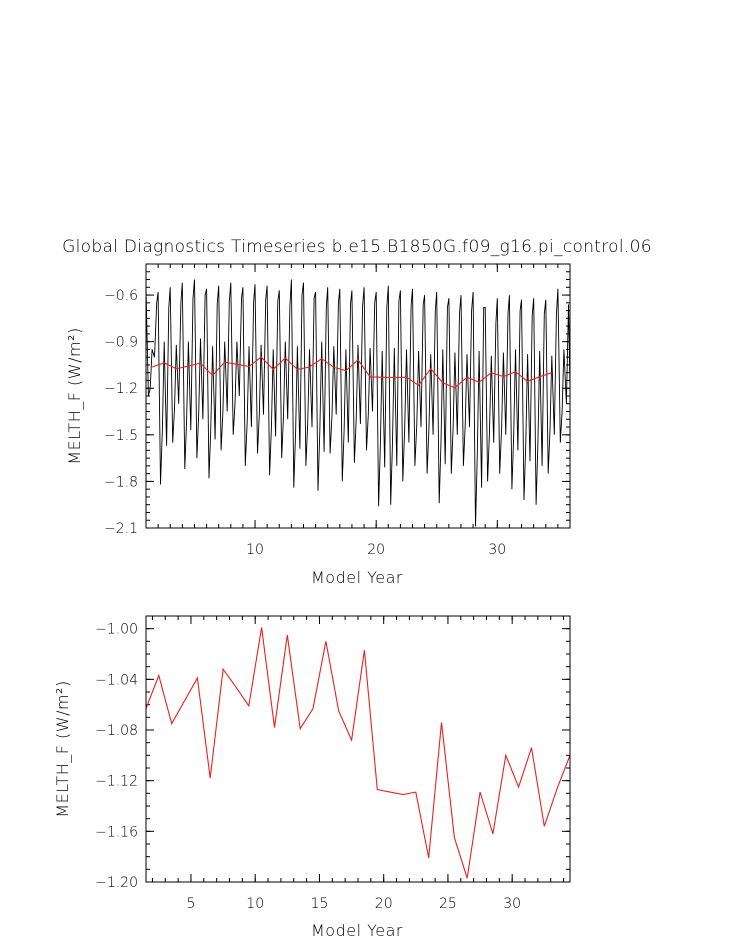 This screenshot has width=733, height=945. Describe the element at coordinates (351, 372) in the screenshot. I see `top-annual-series-line` at that location.